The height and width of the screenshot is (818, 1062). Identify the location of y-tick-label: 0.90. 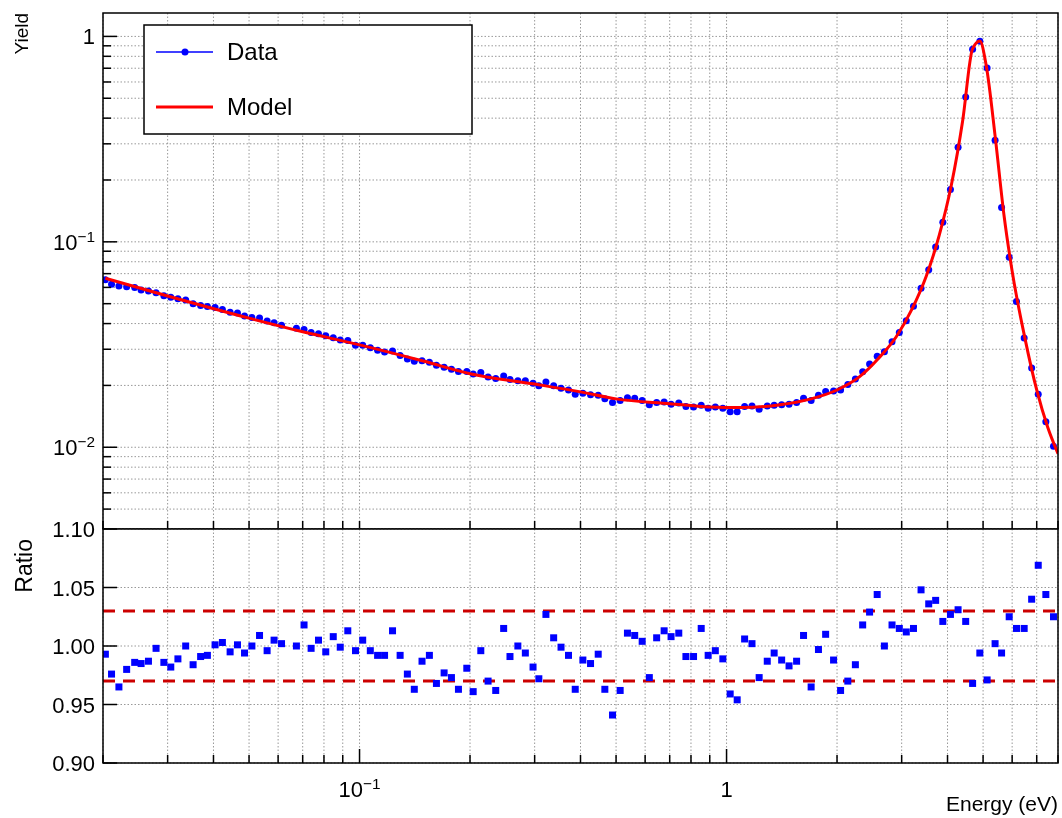
(73, 763).